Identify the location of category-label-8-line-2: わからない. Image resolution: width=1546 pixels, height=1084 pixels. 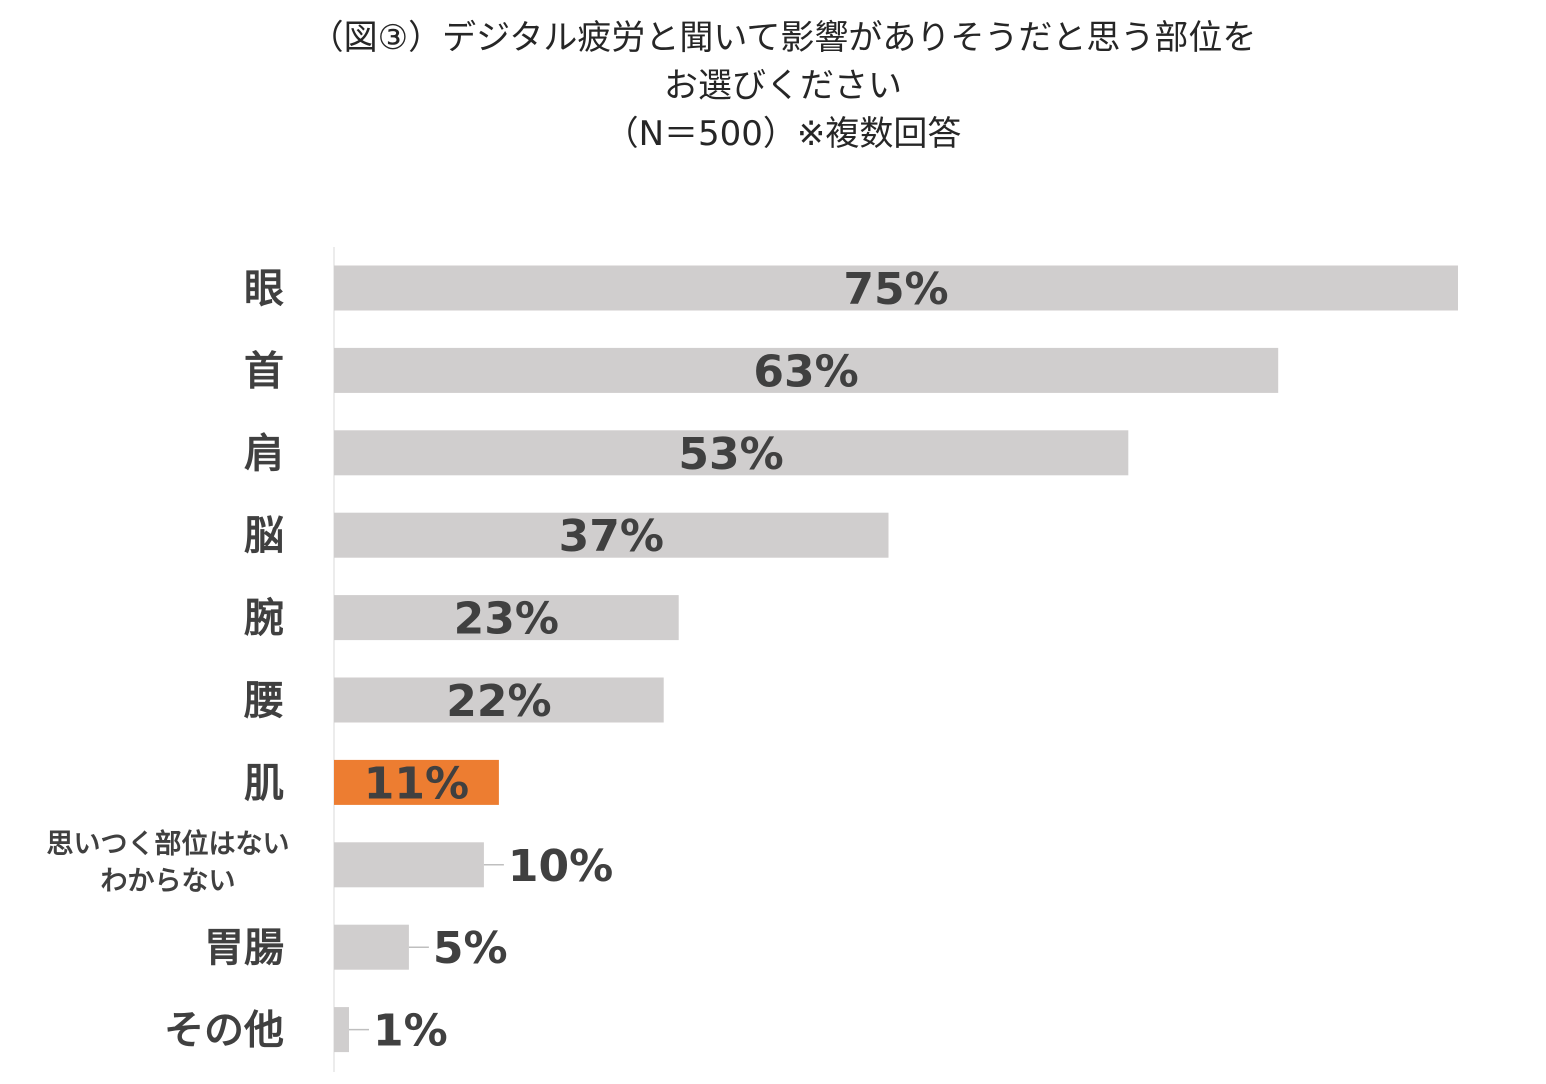
(168, 881).